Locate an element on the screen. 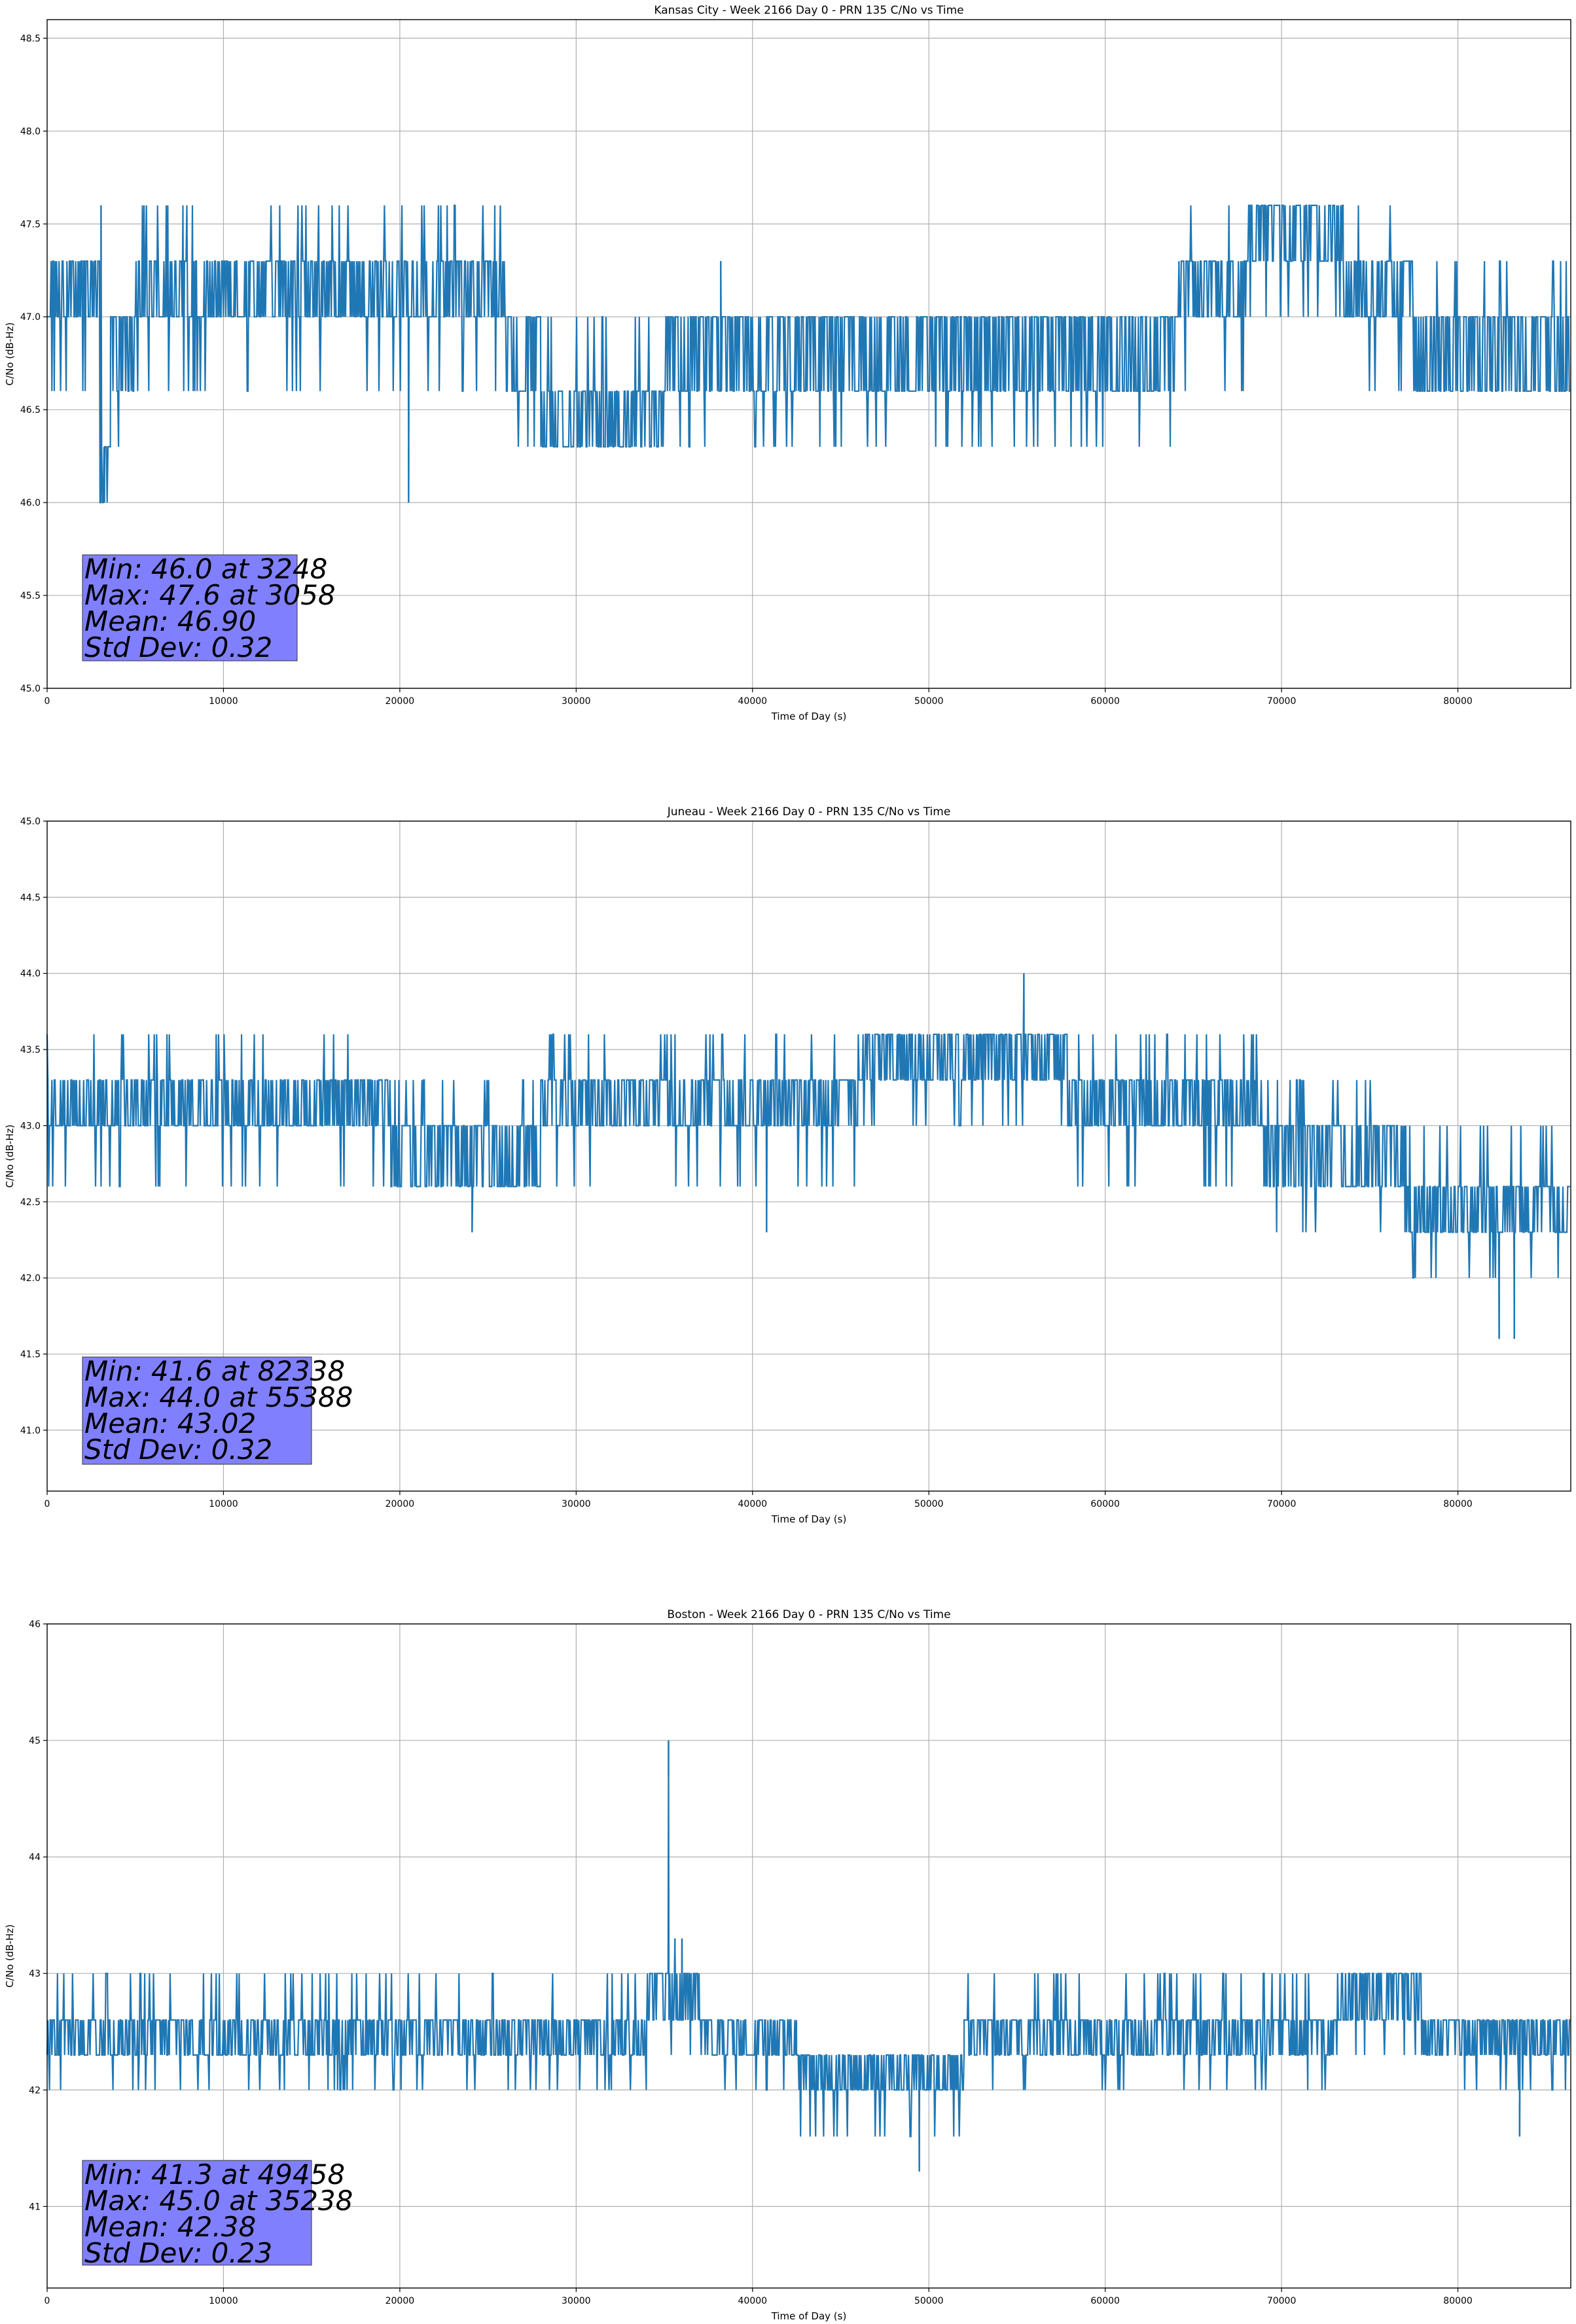 This screenshot has height=2324, width=1576. stats-line: Max: 45.0 at 35238 is located at coordinates (218, 2201).